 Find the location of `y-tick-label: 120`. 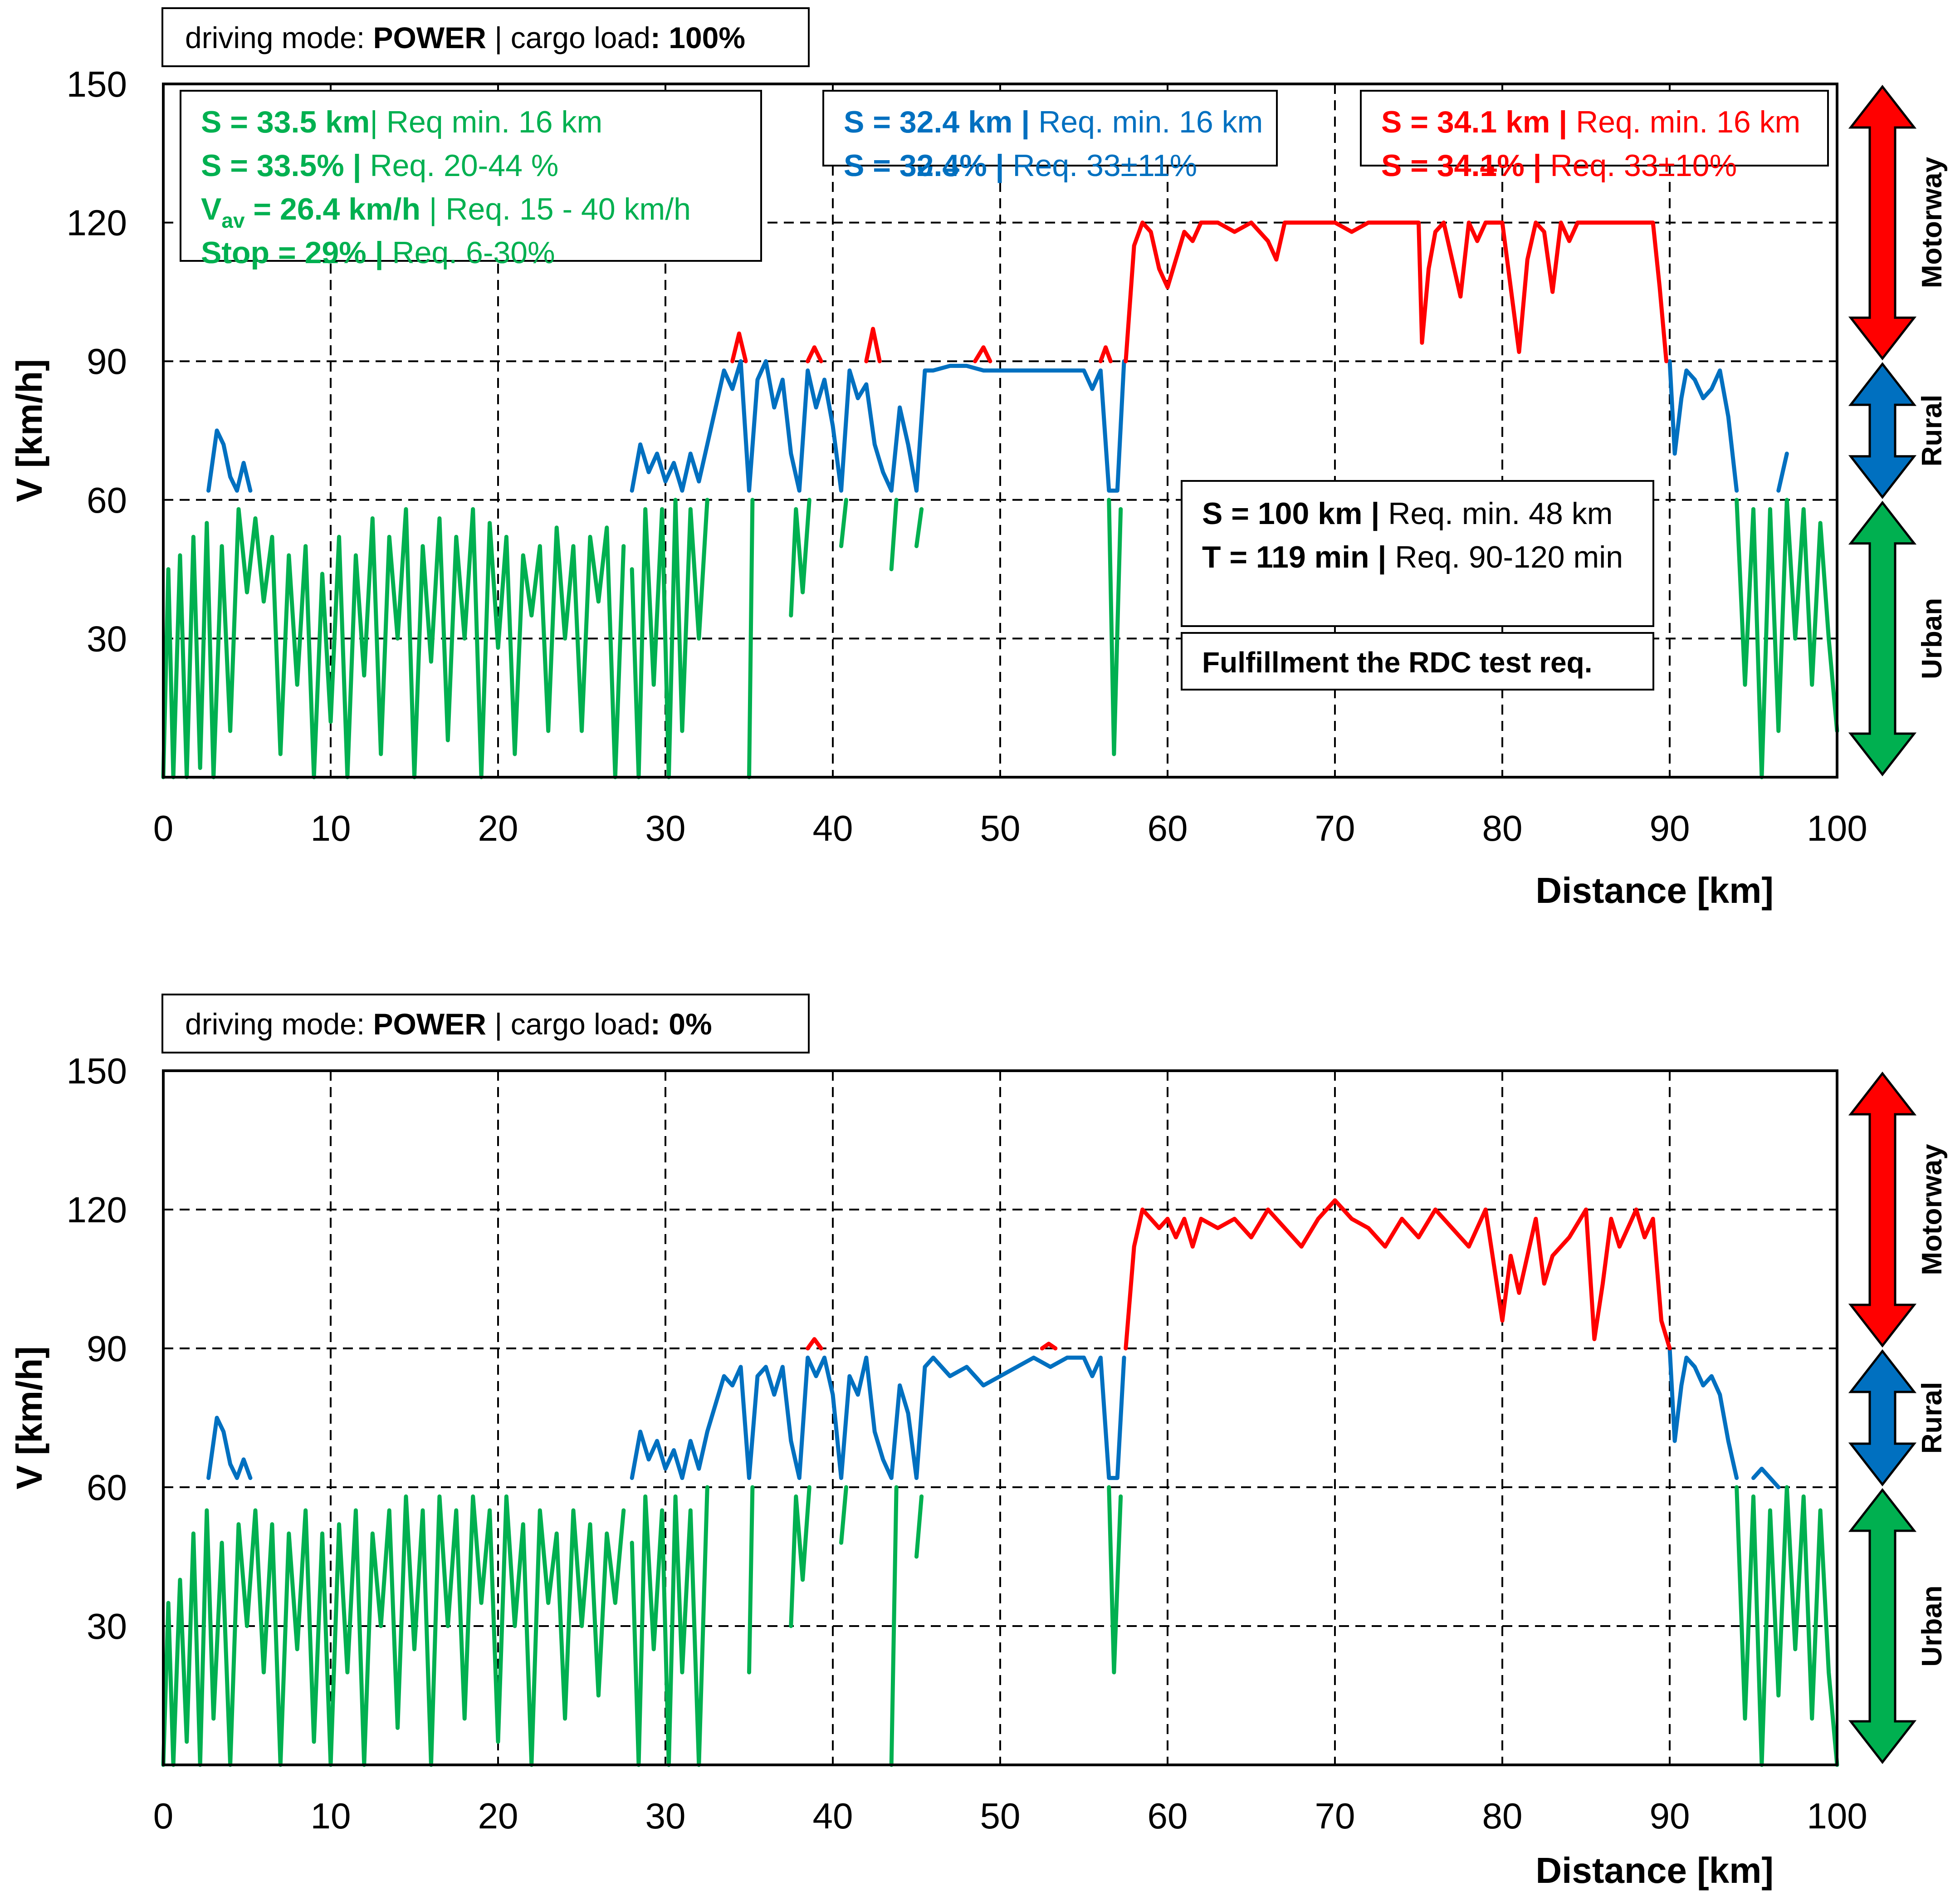

y-tick-label: 120 is located at coordinates (97, 1210).